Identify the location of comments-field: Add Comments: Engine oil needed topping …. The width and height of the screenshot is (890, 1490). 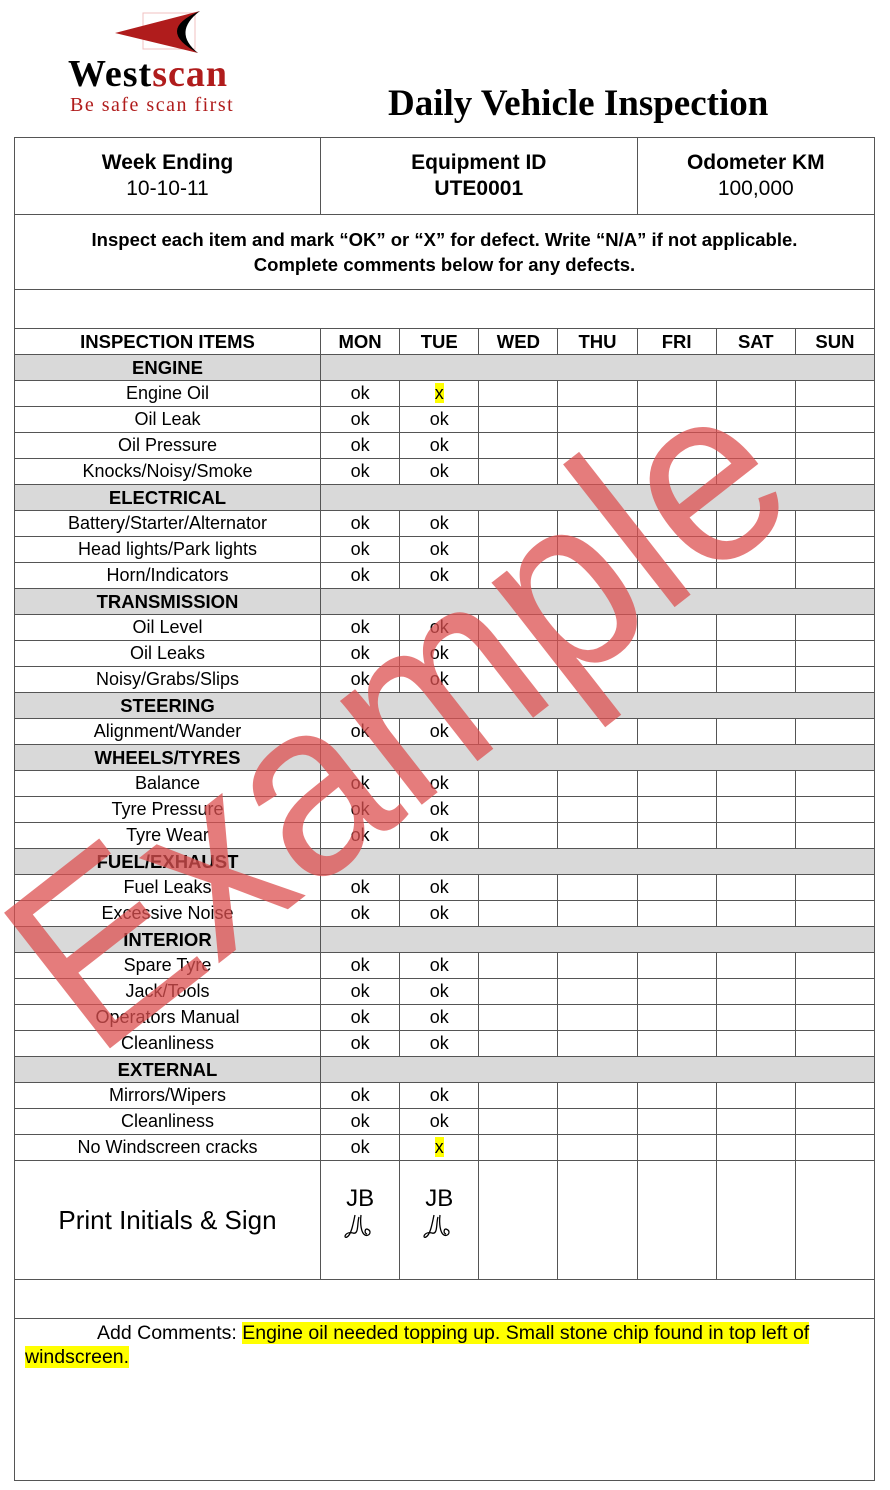
(444, 1399).